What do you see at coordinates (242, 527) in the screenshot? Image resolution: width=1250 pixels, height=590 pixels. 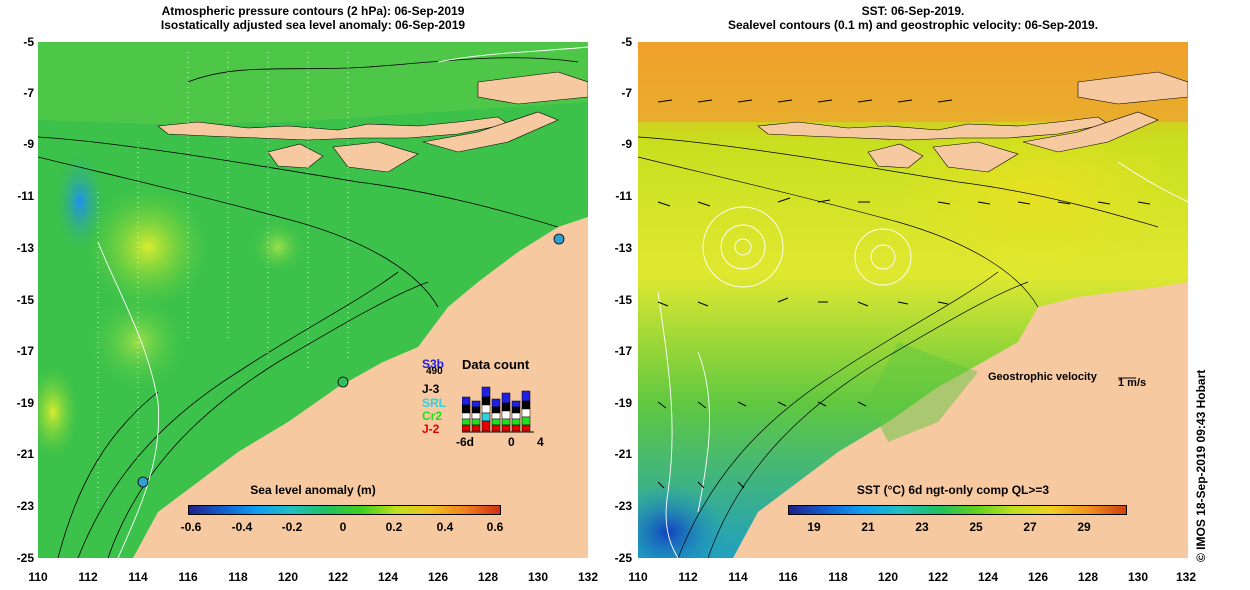 I see `left-colorbar-tick: -0.4` at bounding box center [242, 527].